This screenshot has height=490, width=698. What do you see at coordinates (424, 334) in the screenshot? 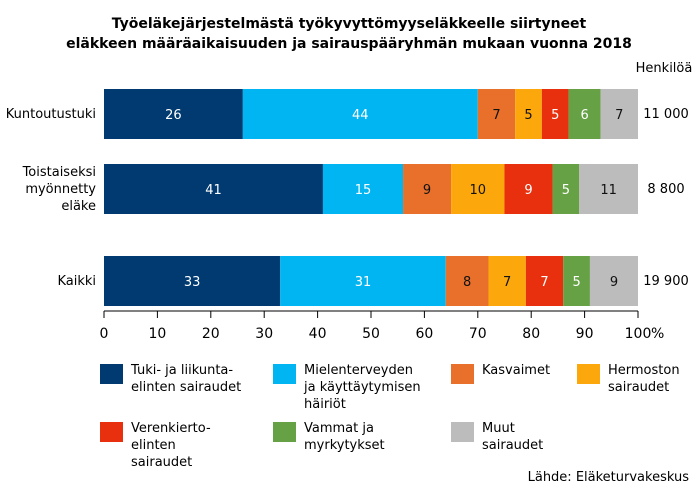
I see `x-tick-label: 60` at bounding box center [424, 334].